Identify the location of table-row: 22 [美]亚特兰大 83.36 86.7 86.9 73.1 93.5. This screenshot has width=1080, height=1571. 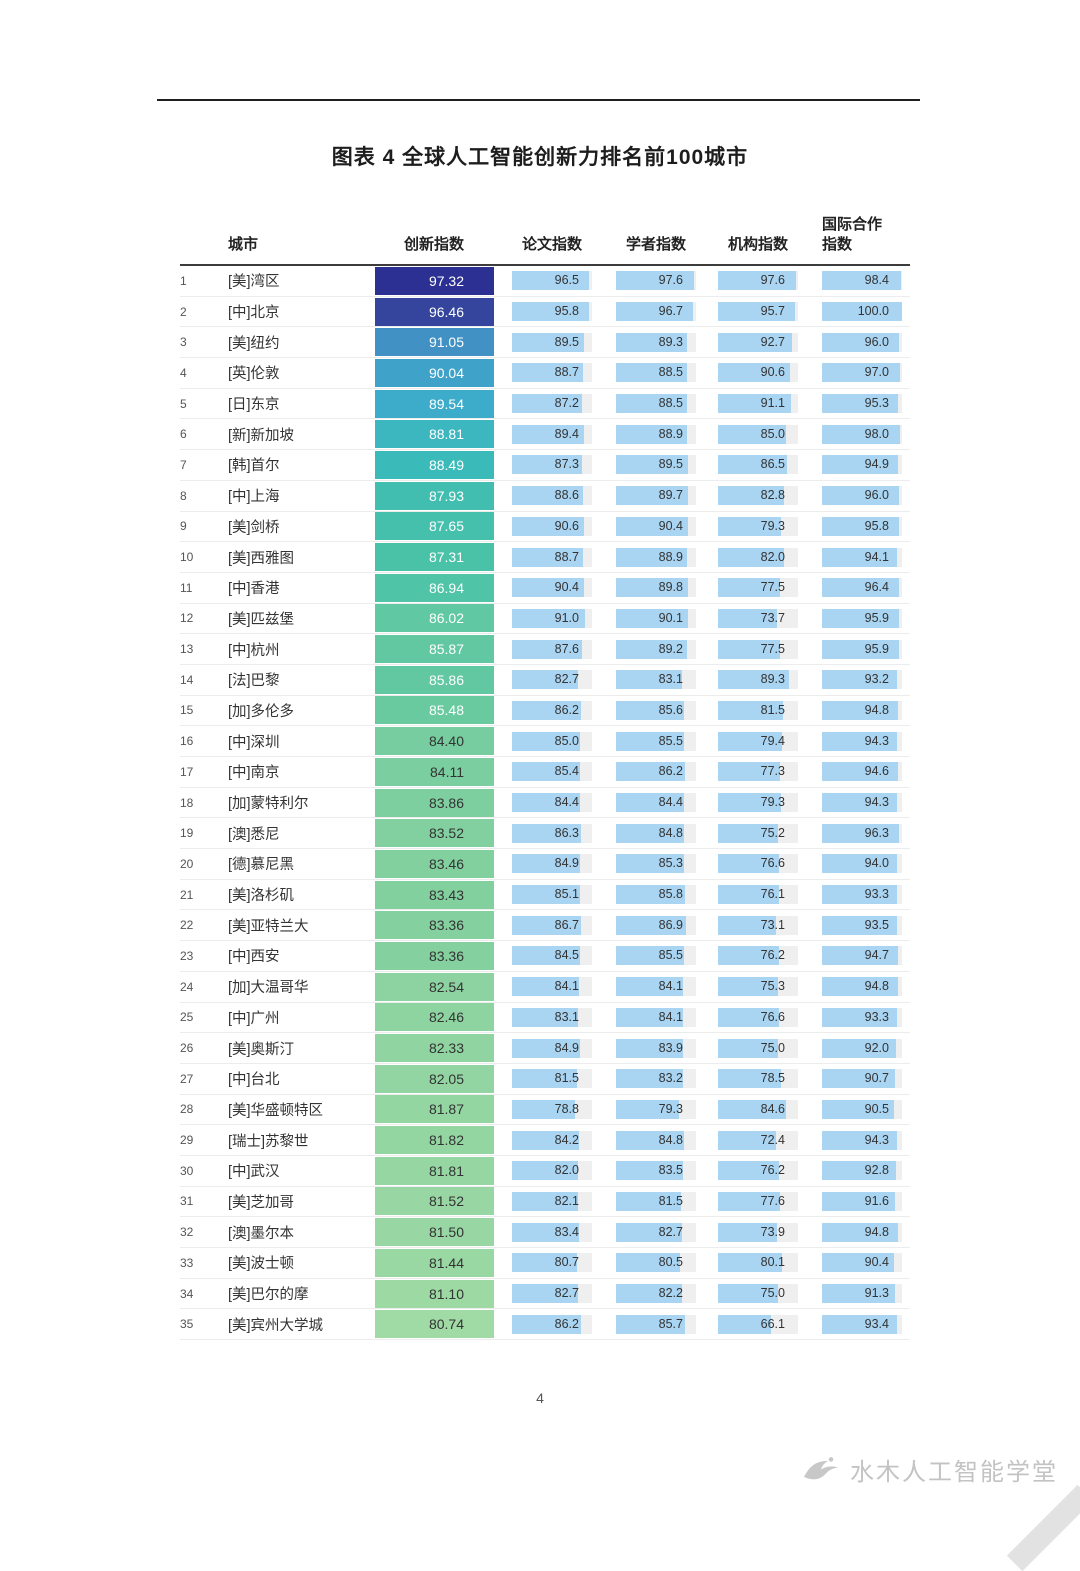
(545, 926).